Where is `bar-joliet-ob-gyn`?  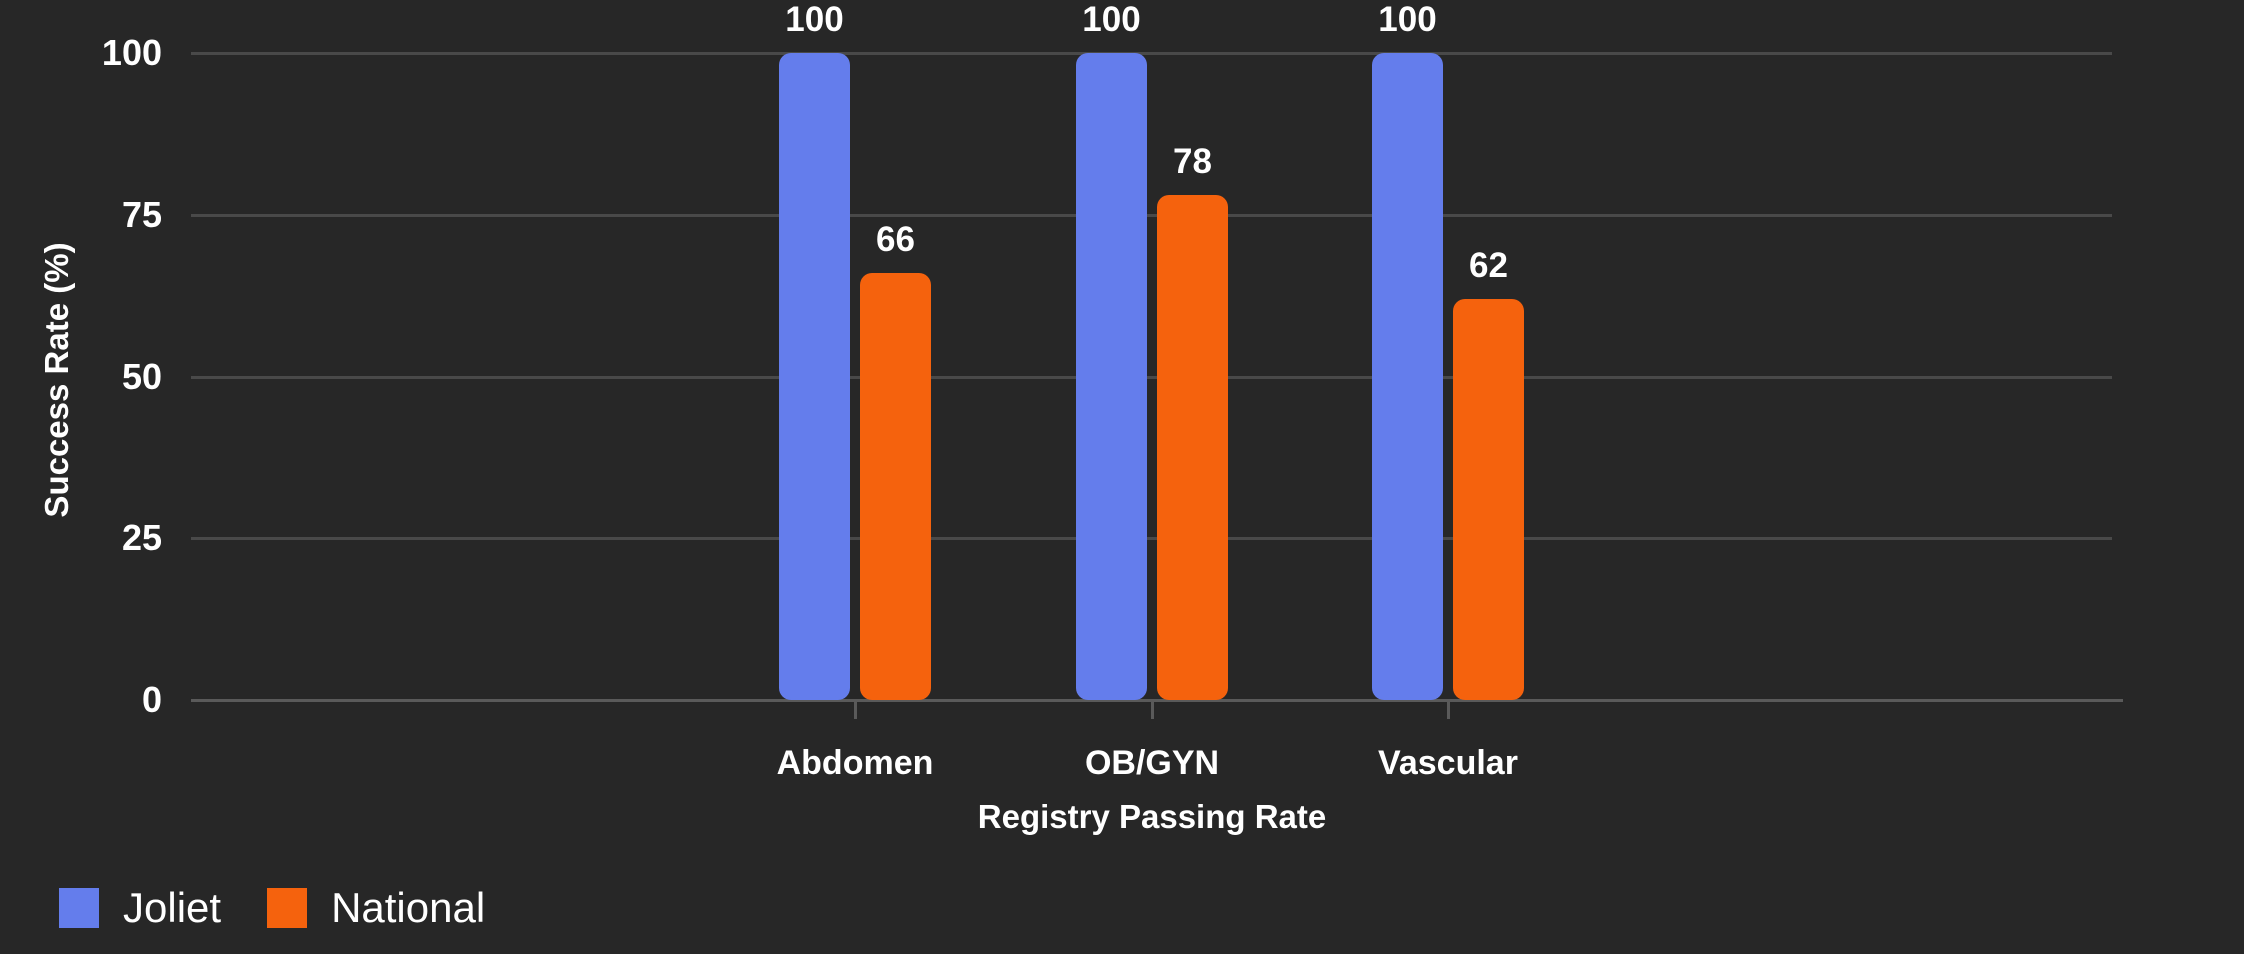 bar-joliet-ob-gyn is located at coordinates (1111, 376).